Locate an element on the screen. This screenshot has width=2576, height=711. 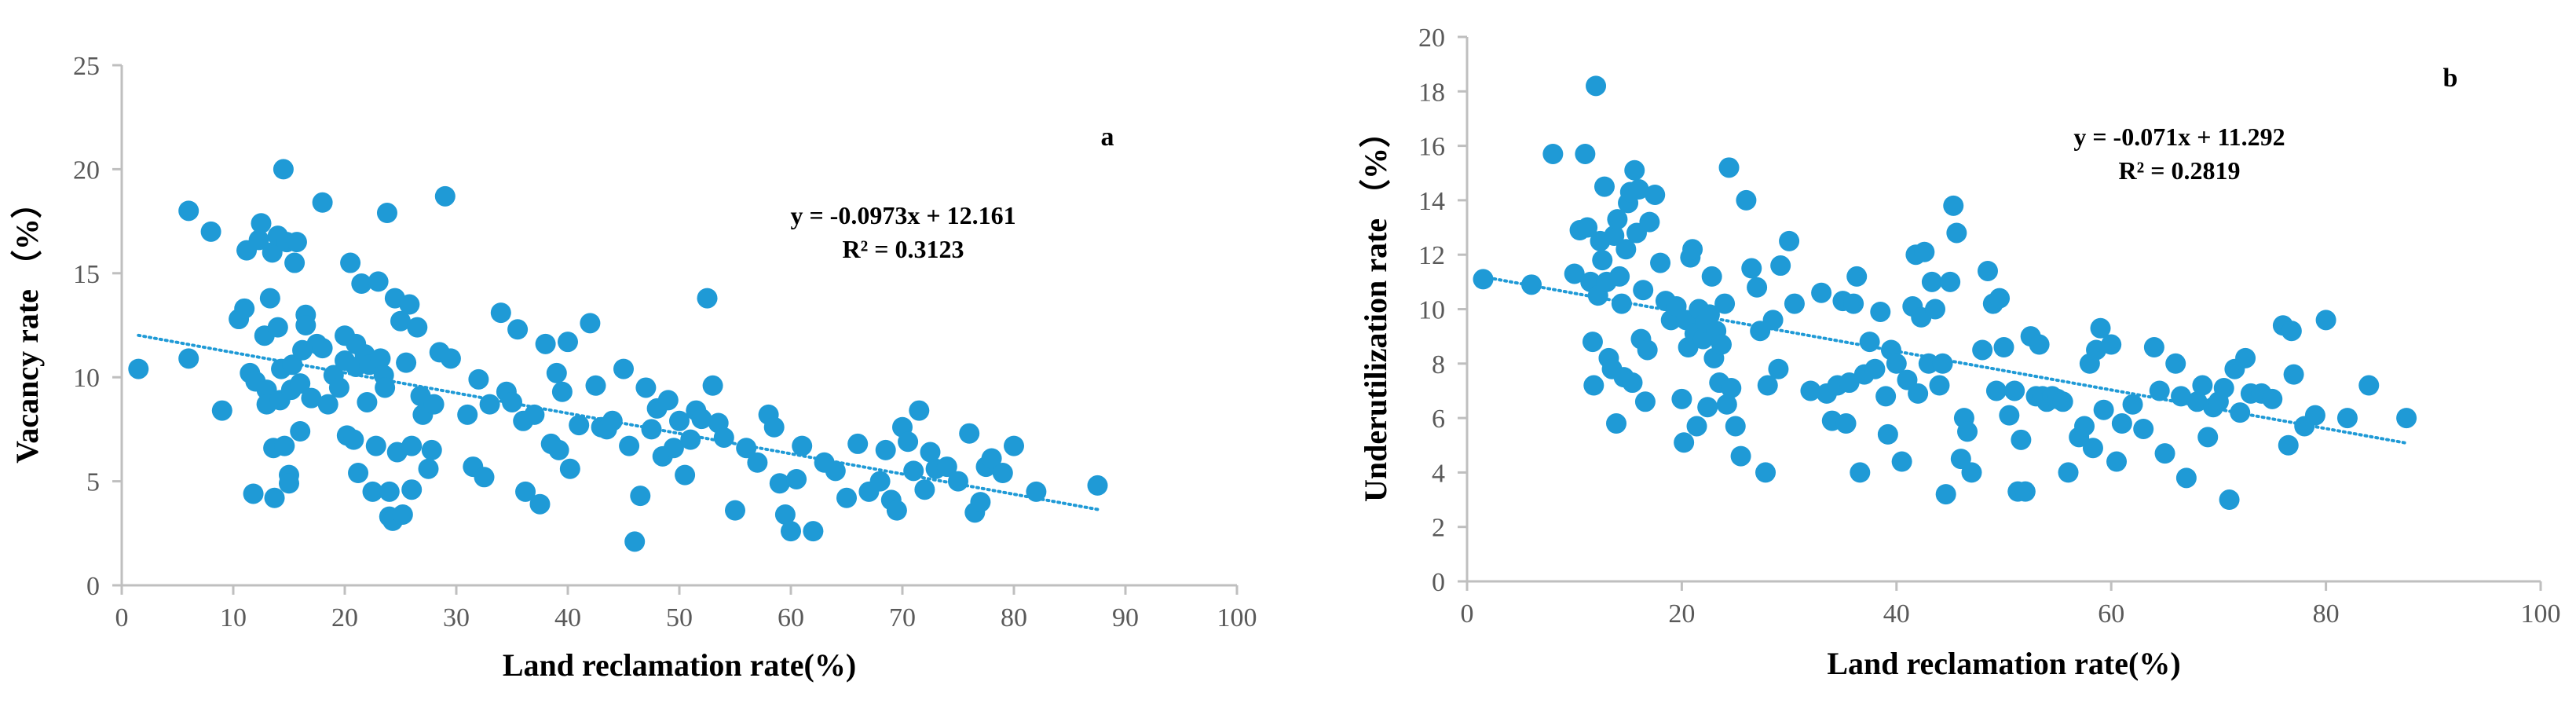
regression-equation: y = -0.071x + 11.292 is located at coordinates (2179, 137).